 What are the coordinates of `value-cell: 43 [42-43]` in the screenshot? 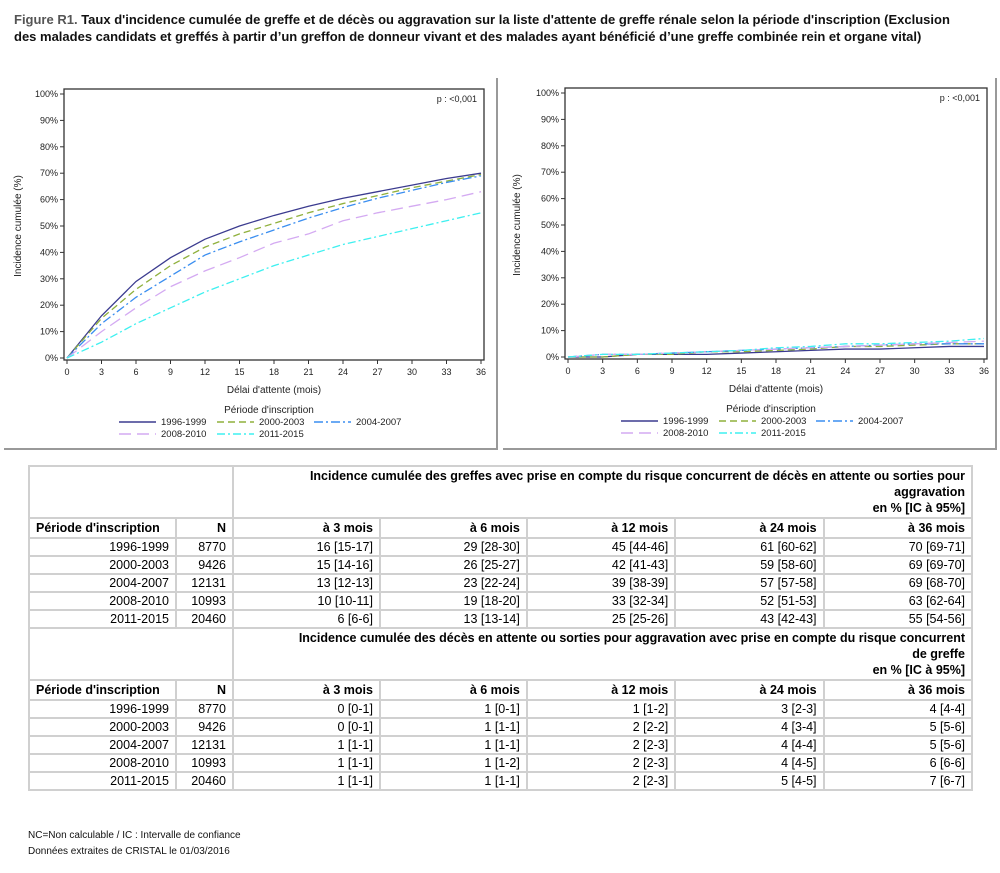 It's located at (749, 619).